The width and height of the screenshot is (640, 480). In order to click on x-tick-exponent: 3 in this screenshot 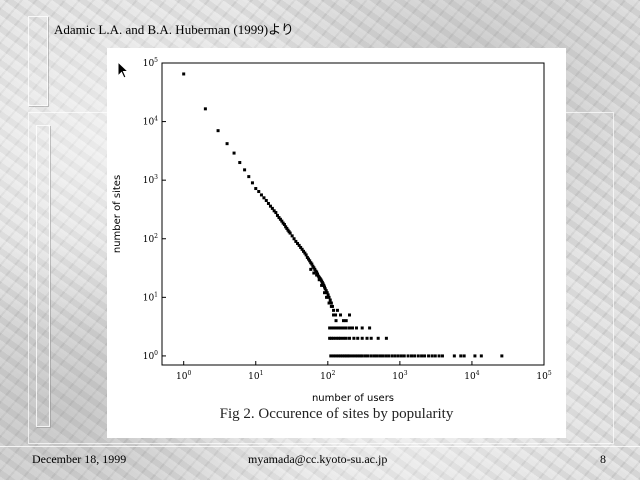, I will do `click(406, 373)`.